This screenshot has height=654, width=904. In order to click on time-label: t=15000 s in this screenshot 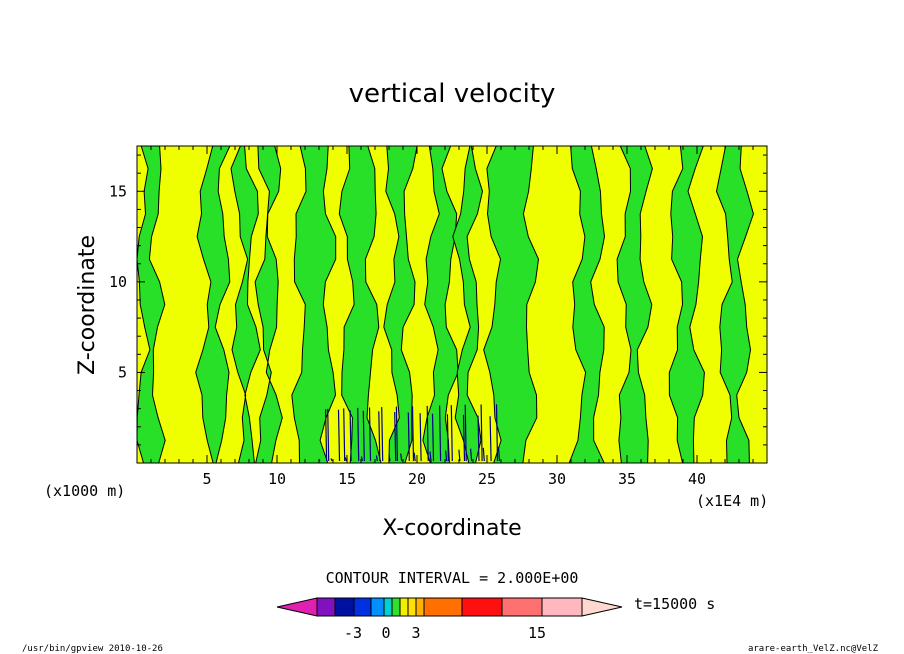, I will do `click(674, 604)`.